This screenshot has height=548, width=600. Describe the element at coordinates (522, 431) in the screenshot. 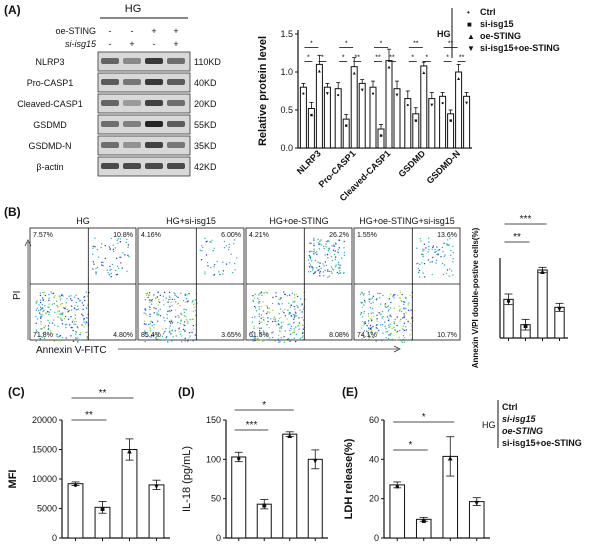

I see `legend-e-item-oe-sting: oe-STING` at that location.